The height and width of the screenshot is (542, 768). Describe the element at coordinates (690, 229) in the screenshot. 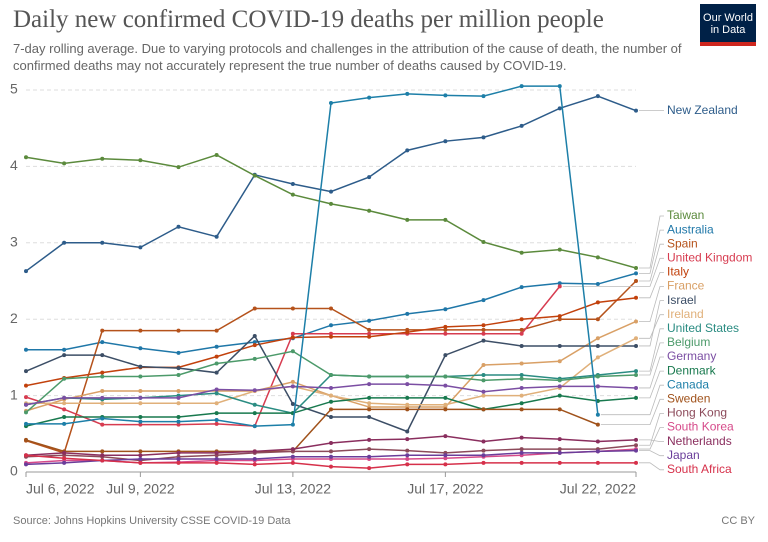

I see `legend-label: Australia` at that location.